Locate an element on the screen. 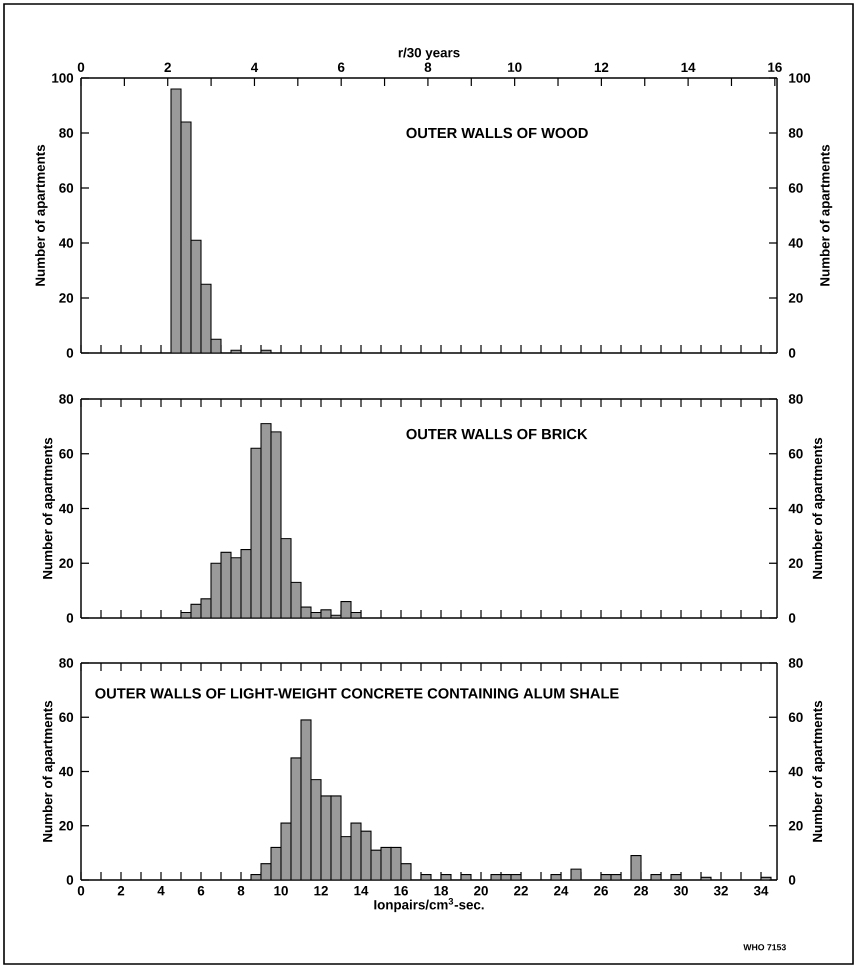 This screenshot has width=857, height=969. text: OUTER WALLS OF BRICK is located at coordinates (497, 434).